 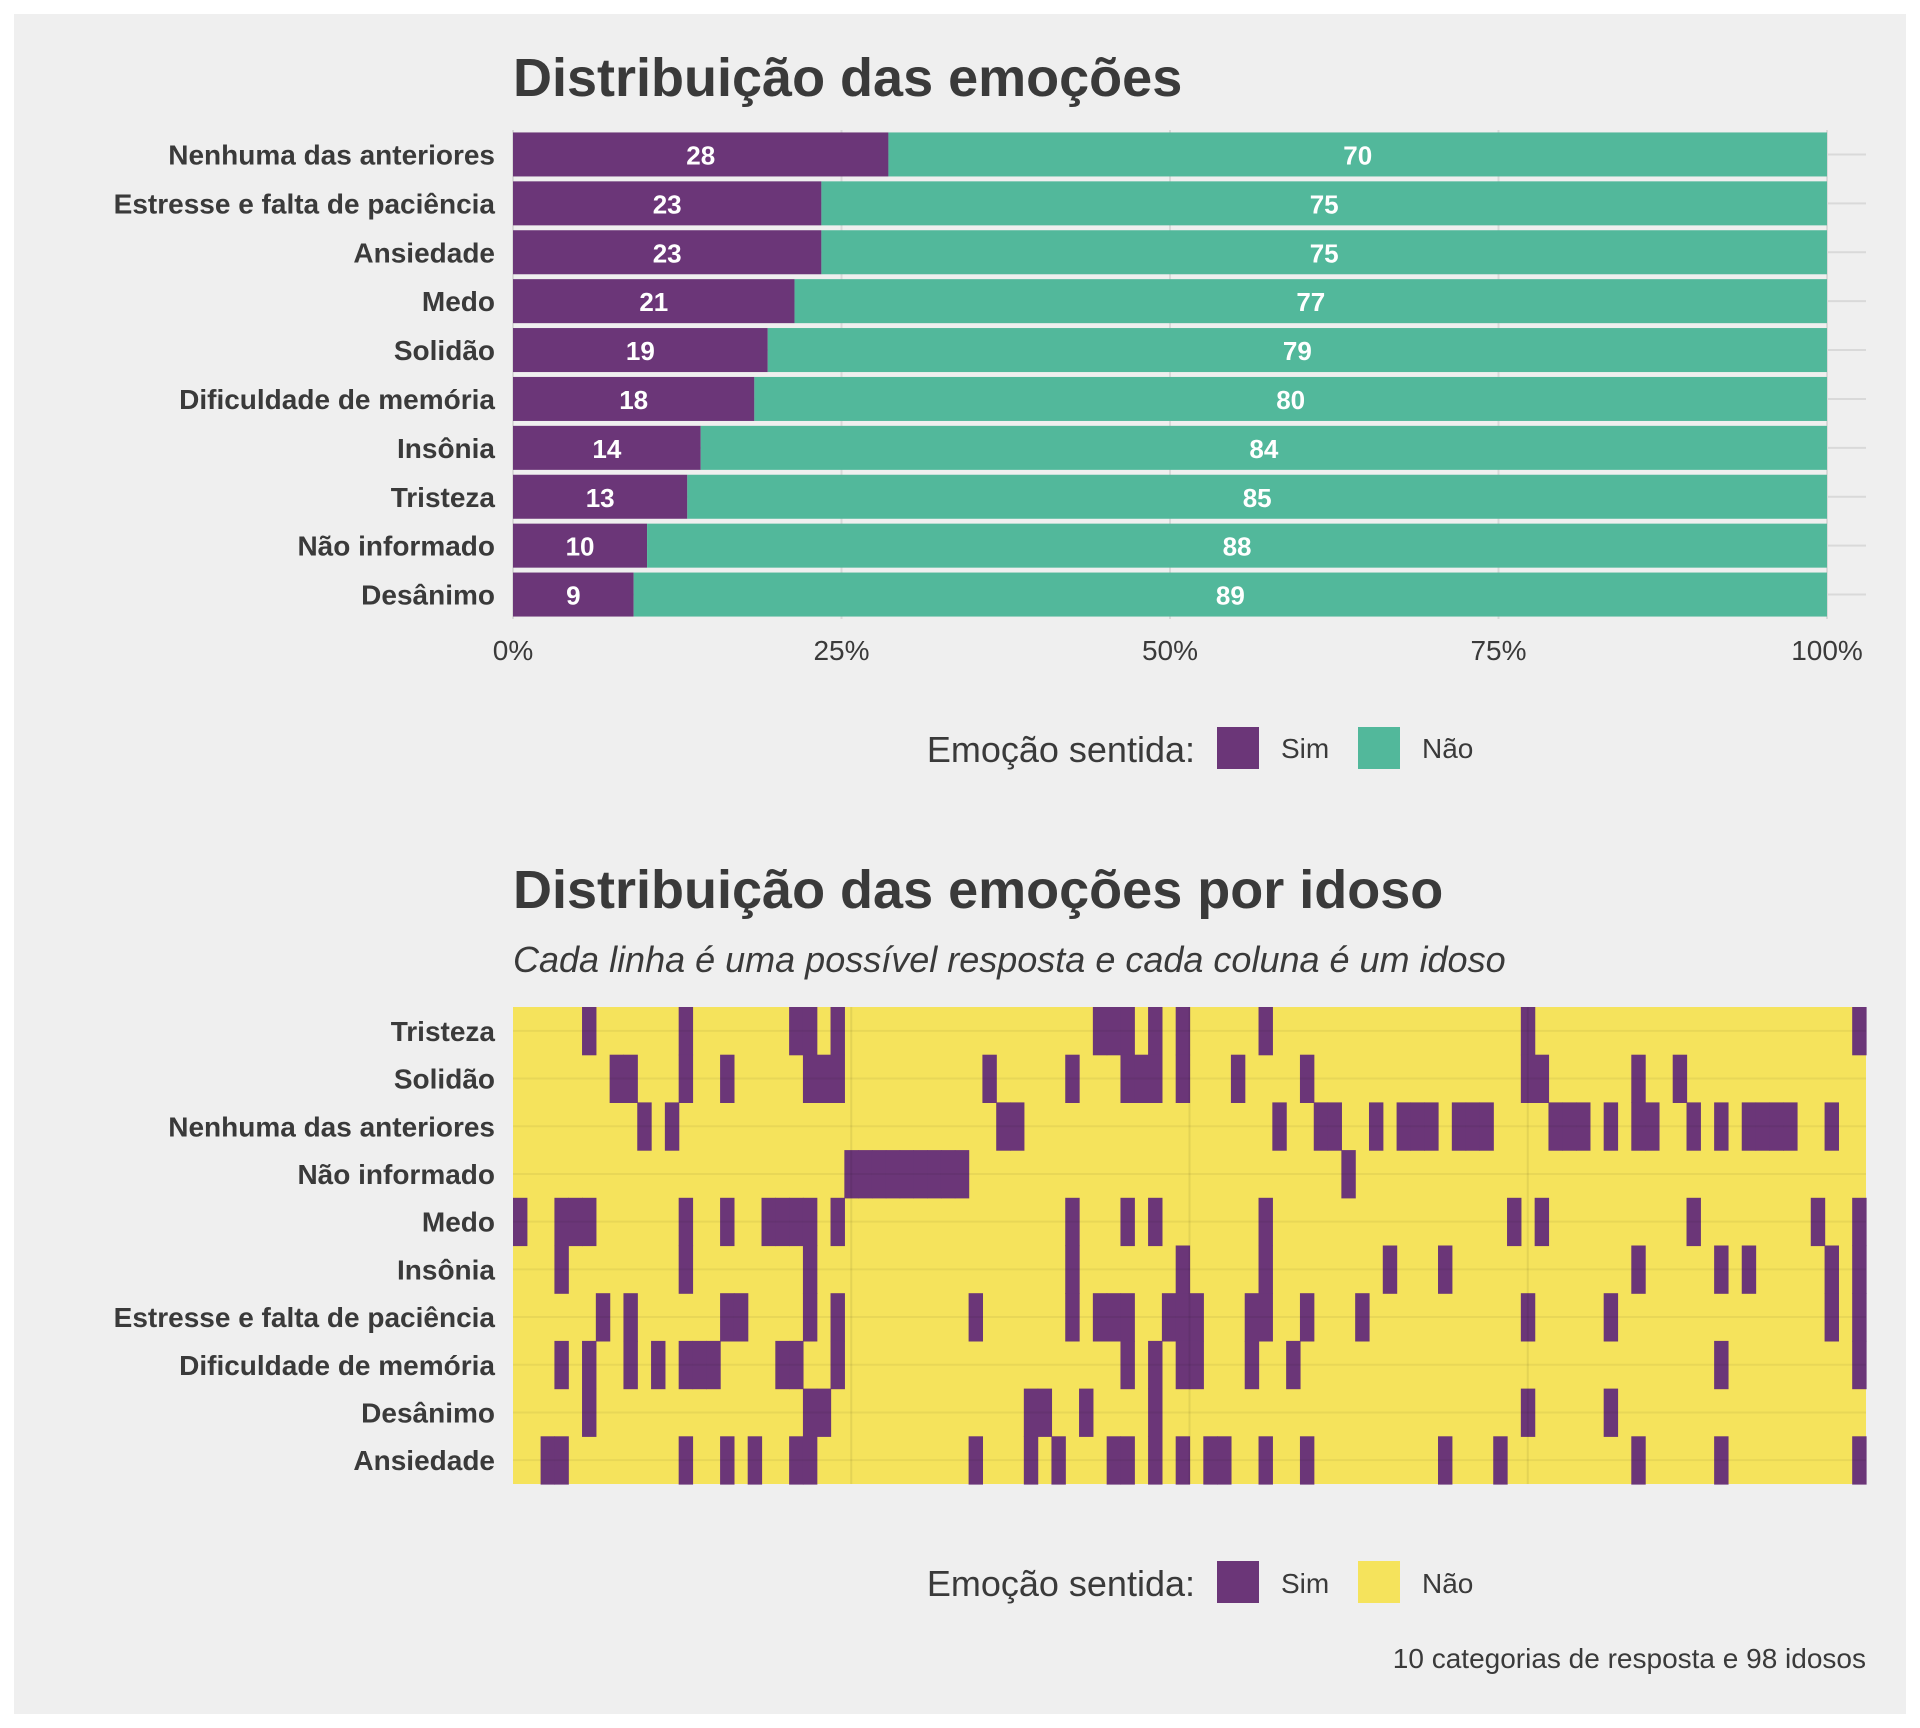 I want to click on chart1-legend-swatch-nao, so click(x=1379, y=748).